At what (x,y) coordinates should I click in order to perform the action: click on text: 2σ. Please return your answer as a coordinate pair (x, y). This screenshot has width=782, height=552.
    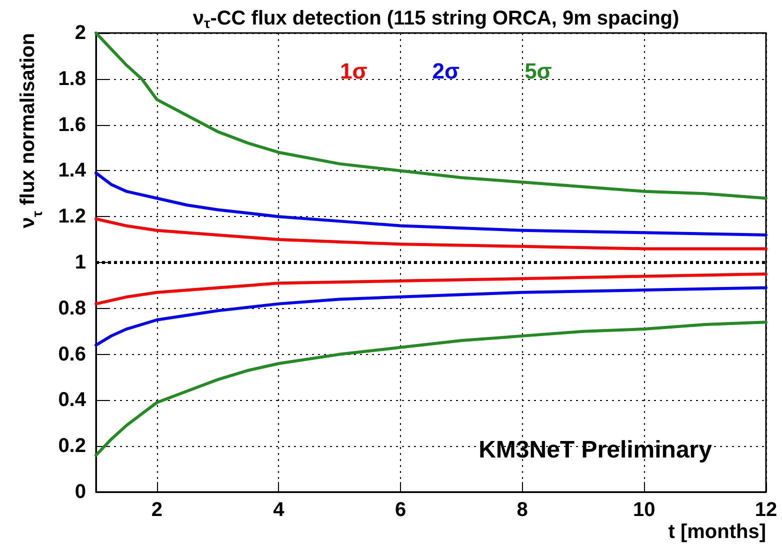
    Looking at the image, I should click on (446, 71).